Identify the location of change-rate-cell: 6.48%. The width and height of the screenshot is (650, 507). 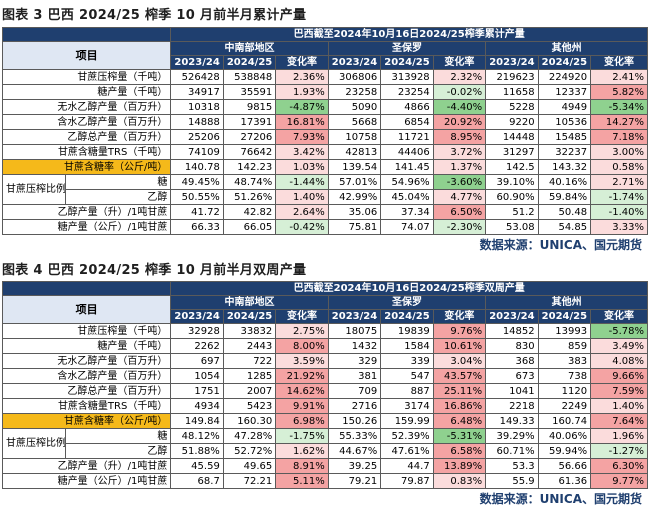
(459, 421).